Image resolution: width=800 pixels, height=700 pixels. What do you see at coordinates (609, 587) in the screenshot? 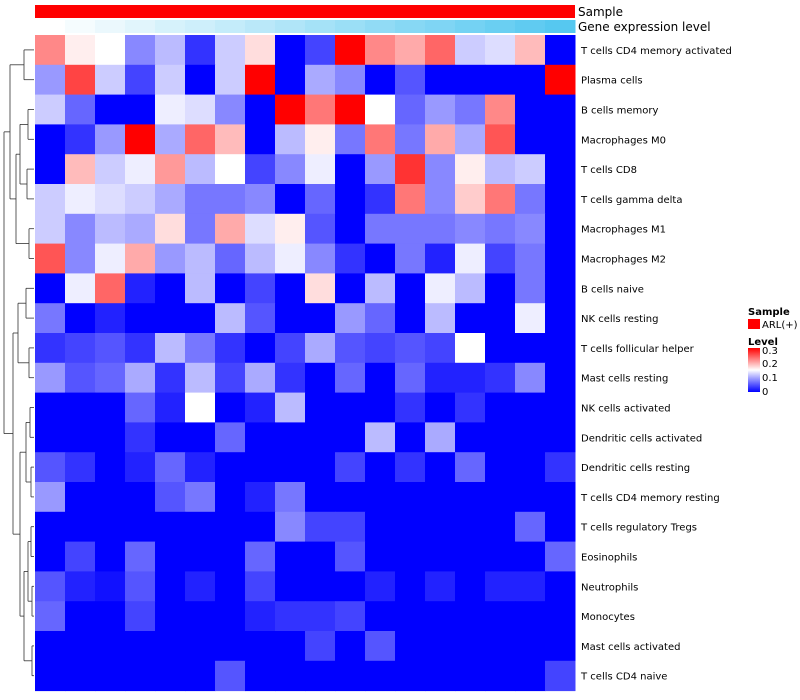
I see `row-label: Neutrophils` at bounding box center [609, 587].